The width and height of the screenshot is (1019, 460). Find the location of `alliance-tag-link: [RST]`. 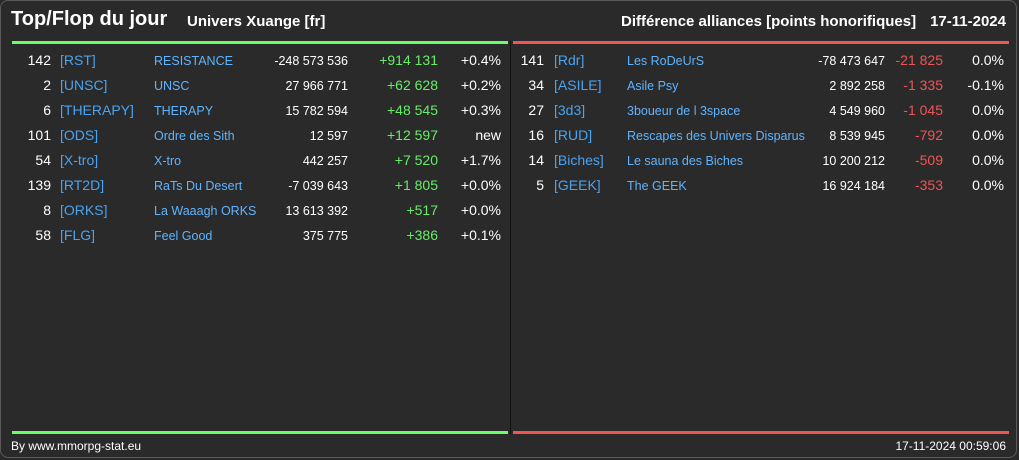

alliance-tag-link: [RST] is located at coordinates (78, 60).